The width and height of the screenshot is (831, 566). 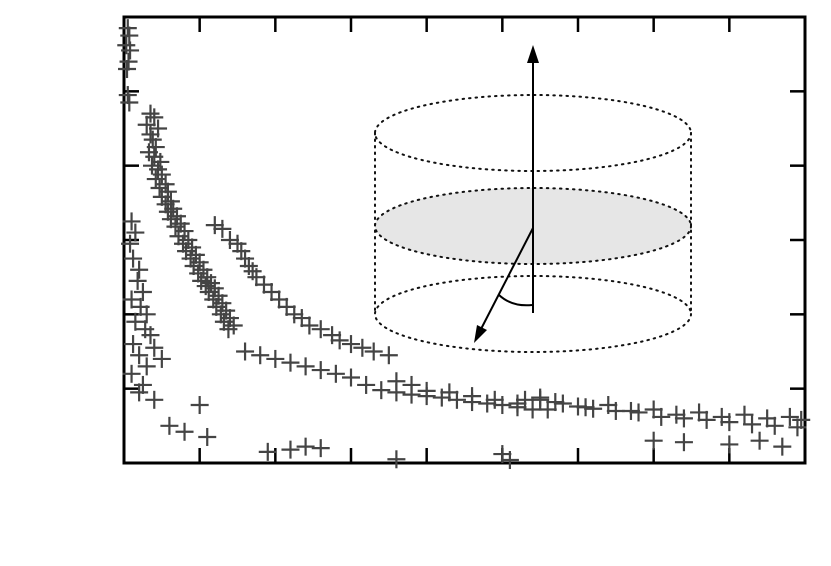 What do you see at coordinates (533, 54) in the screenshot?
I see `vertical-arrowhead` at bounding box center [533, 54].